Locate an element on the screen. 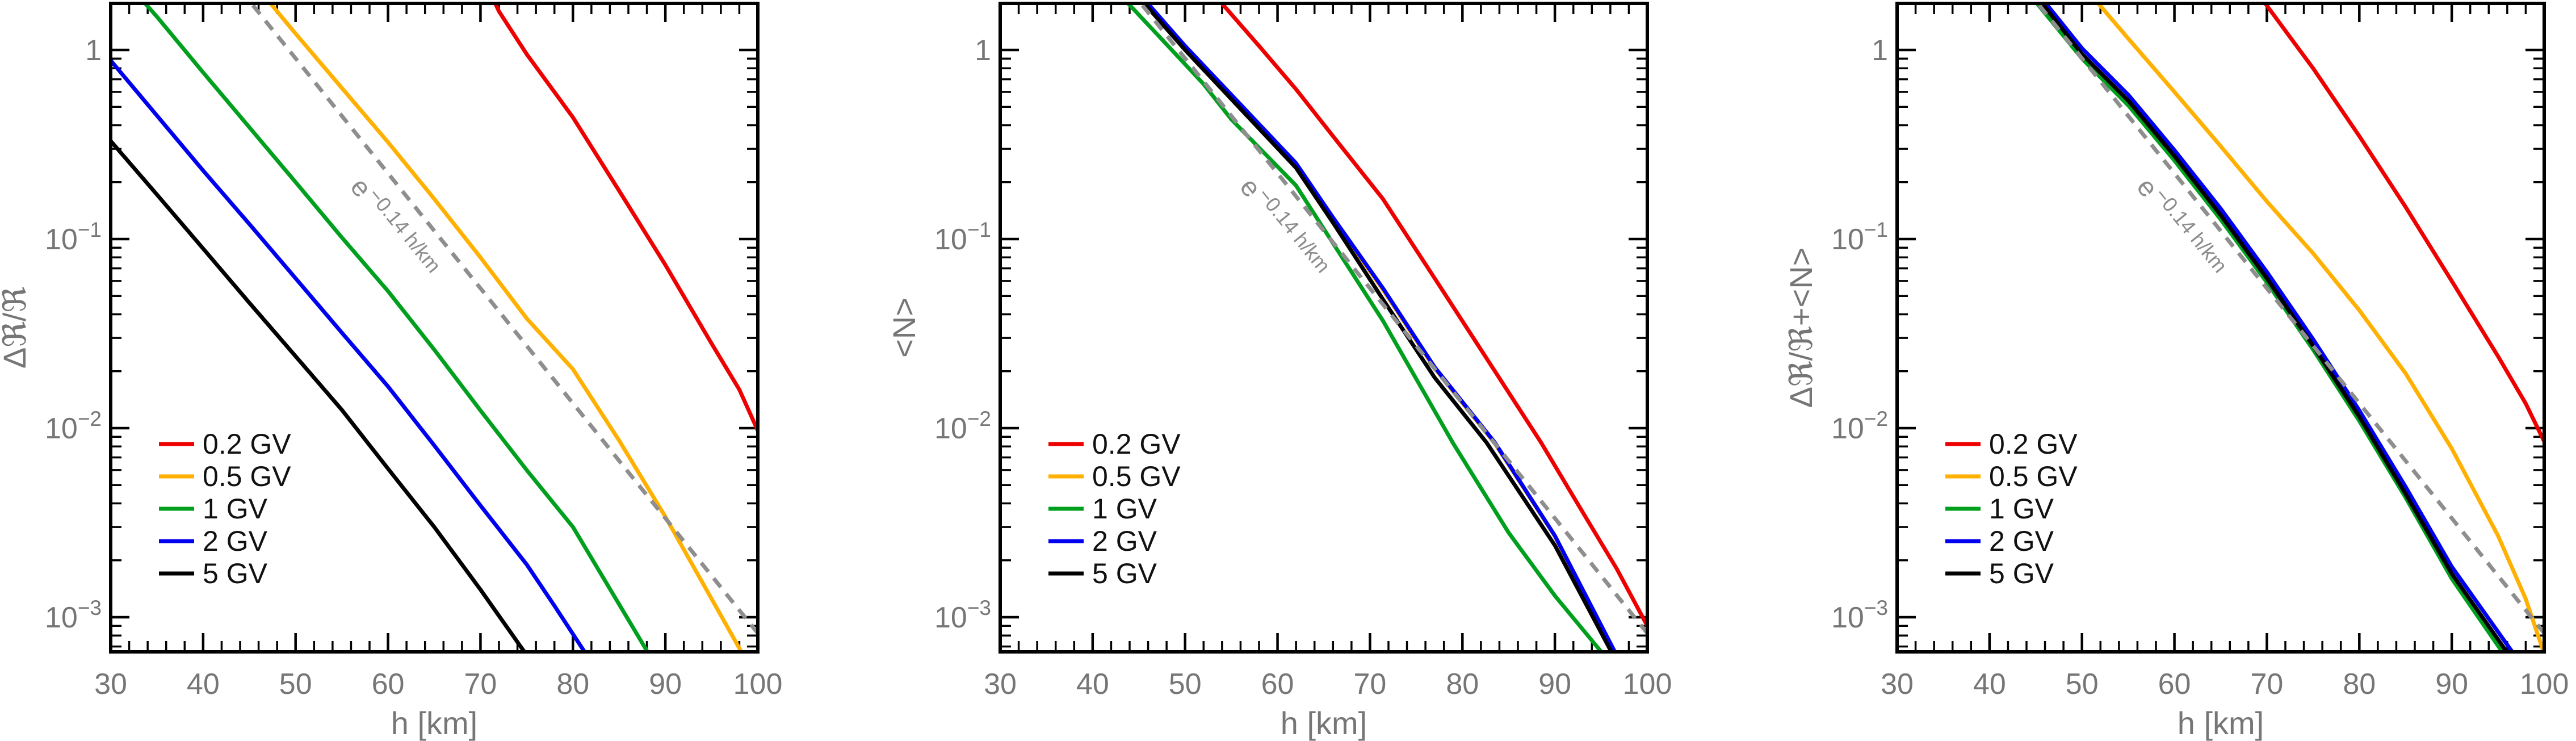  curve-5gv is located at coordinates (319, 395).